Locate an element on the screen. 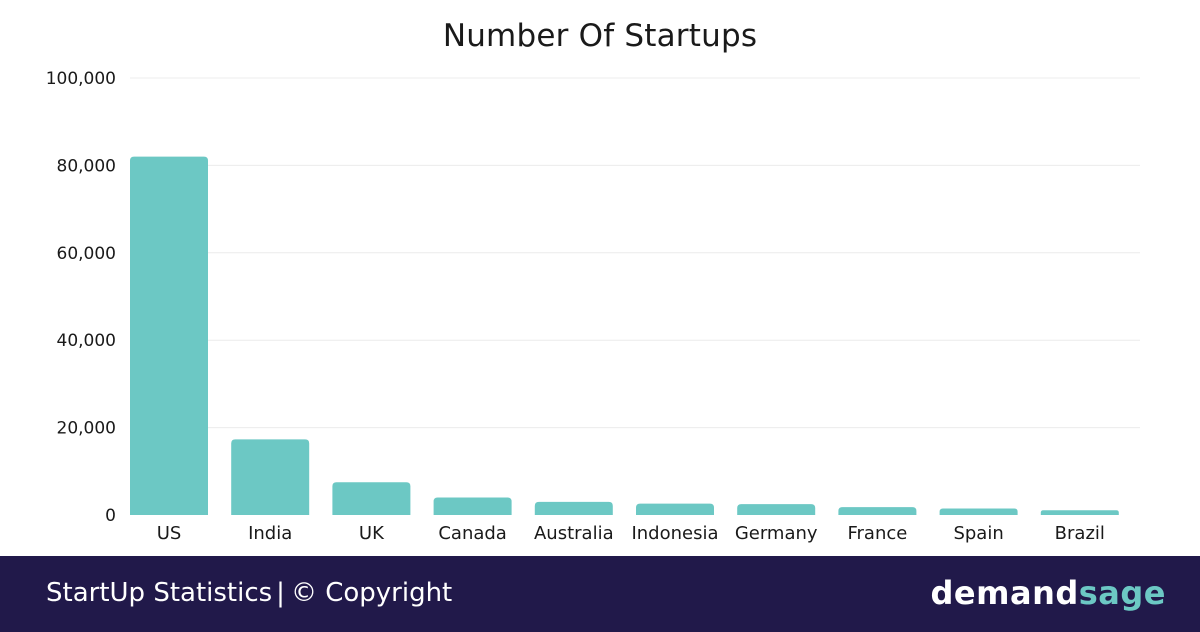  x-tick-label: India is located at coordinates (270, 533).